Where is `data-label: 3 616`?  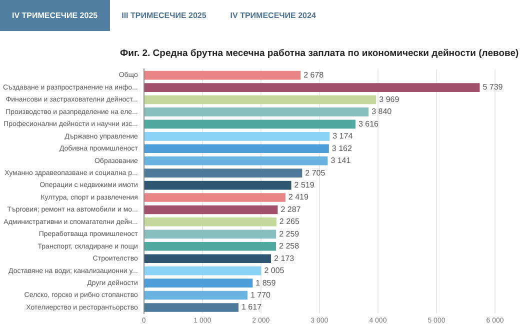 data-label: 3 616 is located at coordinates (369, 123).